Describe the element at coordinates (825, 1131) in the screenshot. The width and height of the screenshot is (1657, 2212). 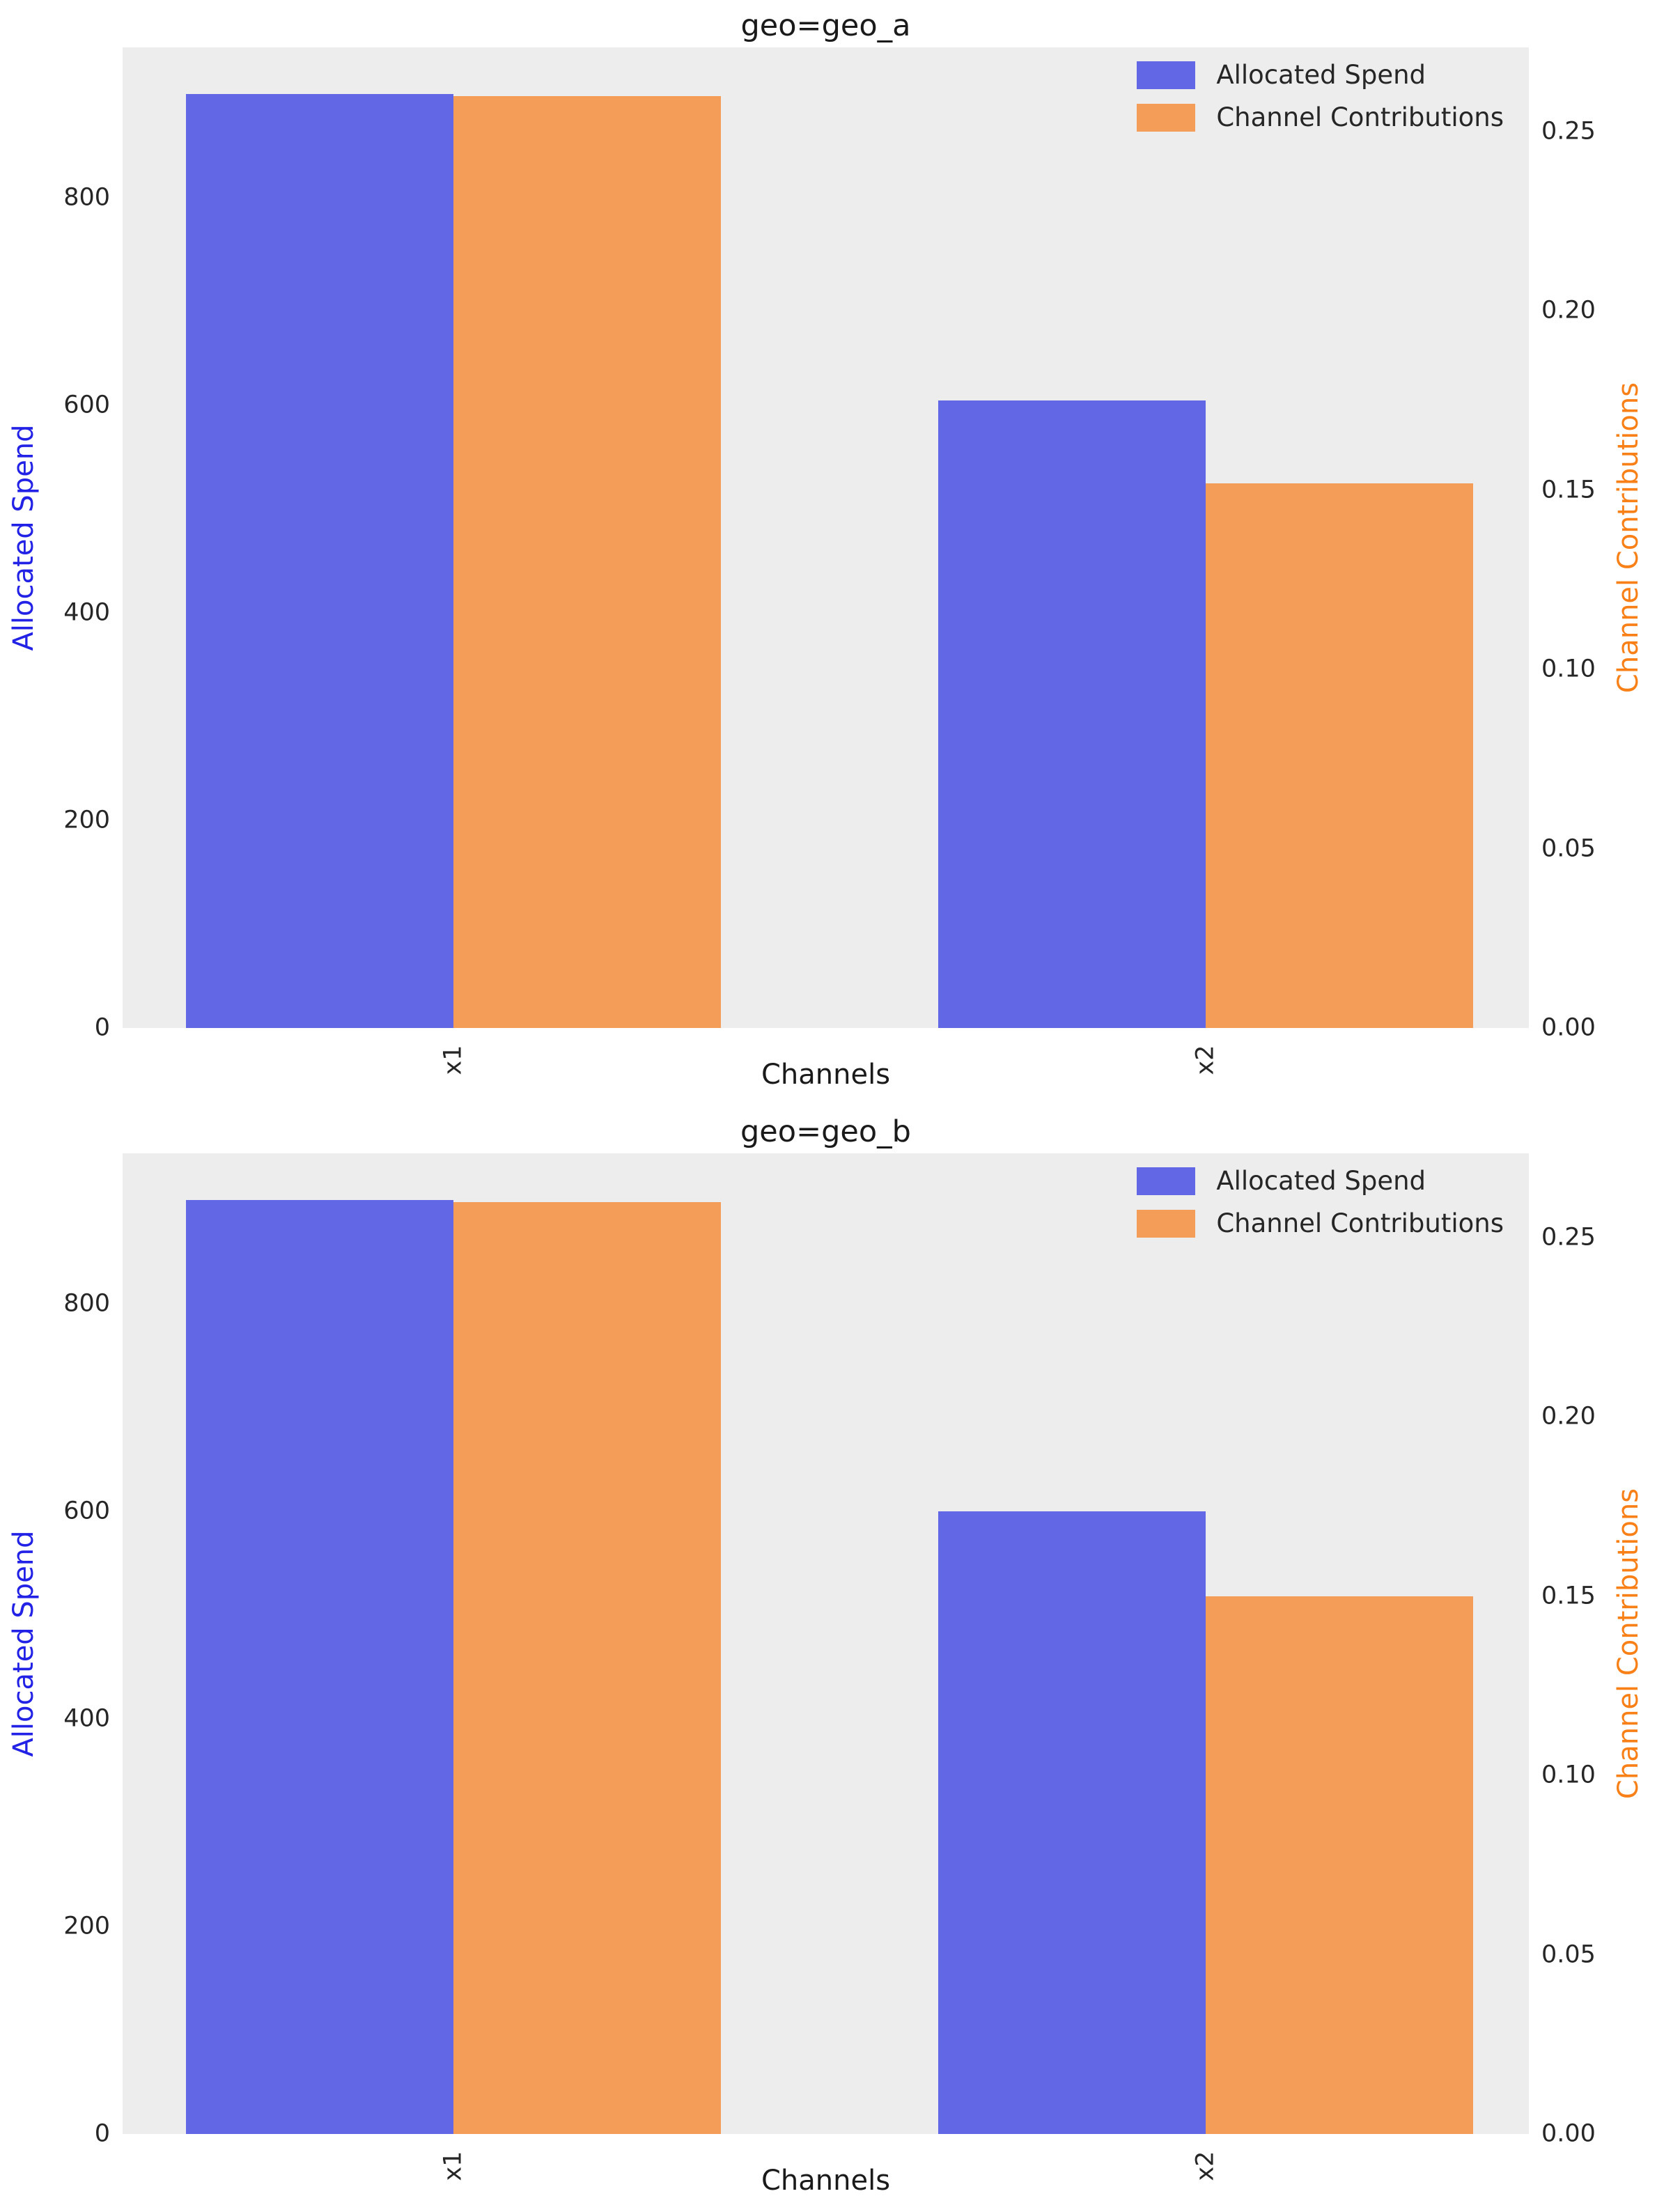
I see `chart-title: geo=geo_b` at that location.